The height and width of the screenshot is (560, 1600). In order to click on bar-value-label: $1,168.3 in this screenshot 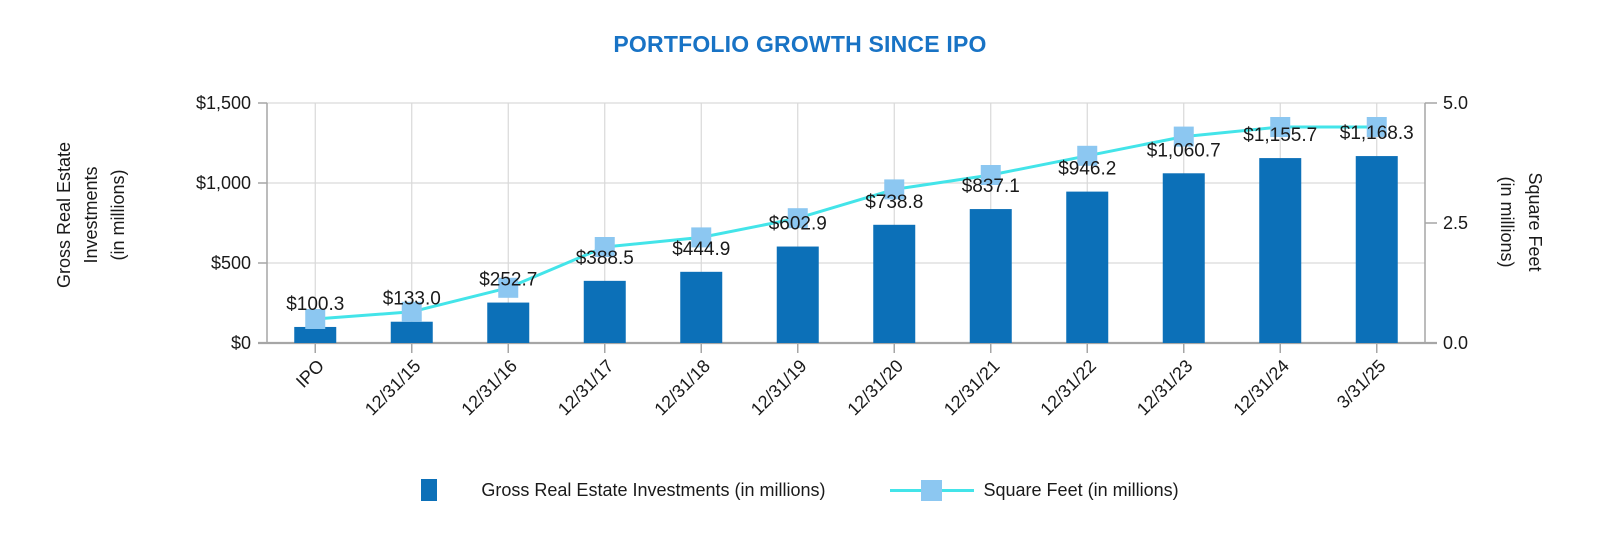, I will do `click(1377, 133)`.